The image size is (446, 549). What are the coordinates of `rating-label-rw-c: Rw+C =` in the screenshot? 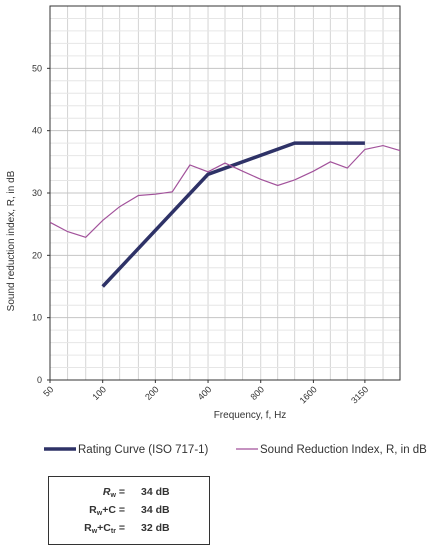 It's located at (107, 510).